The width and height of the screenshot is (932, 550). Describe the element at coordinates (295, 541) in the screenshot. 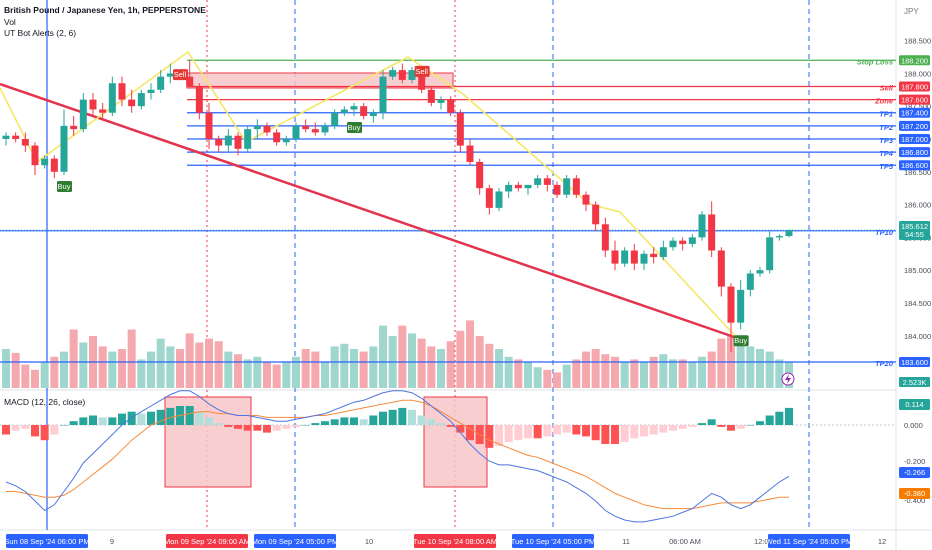

I see `time-badge-text: Mon 09 Sep '24 05:00 PM` at that location.